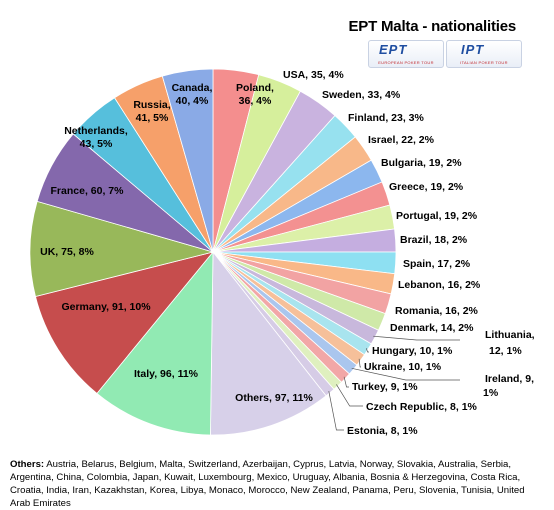 The width and height of the screenshot is (554, 510). I want to click on label-canada: Canada,, so click(192, 88).